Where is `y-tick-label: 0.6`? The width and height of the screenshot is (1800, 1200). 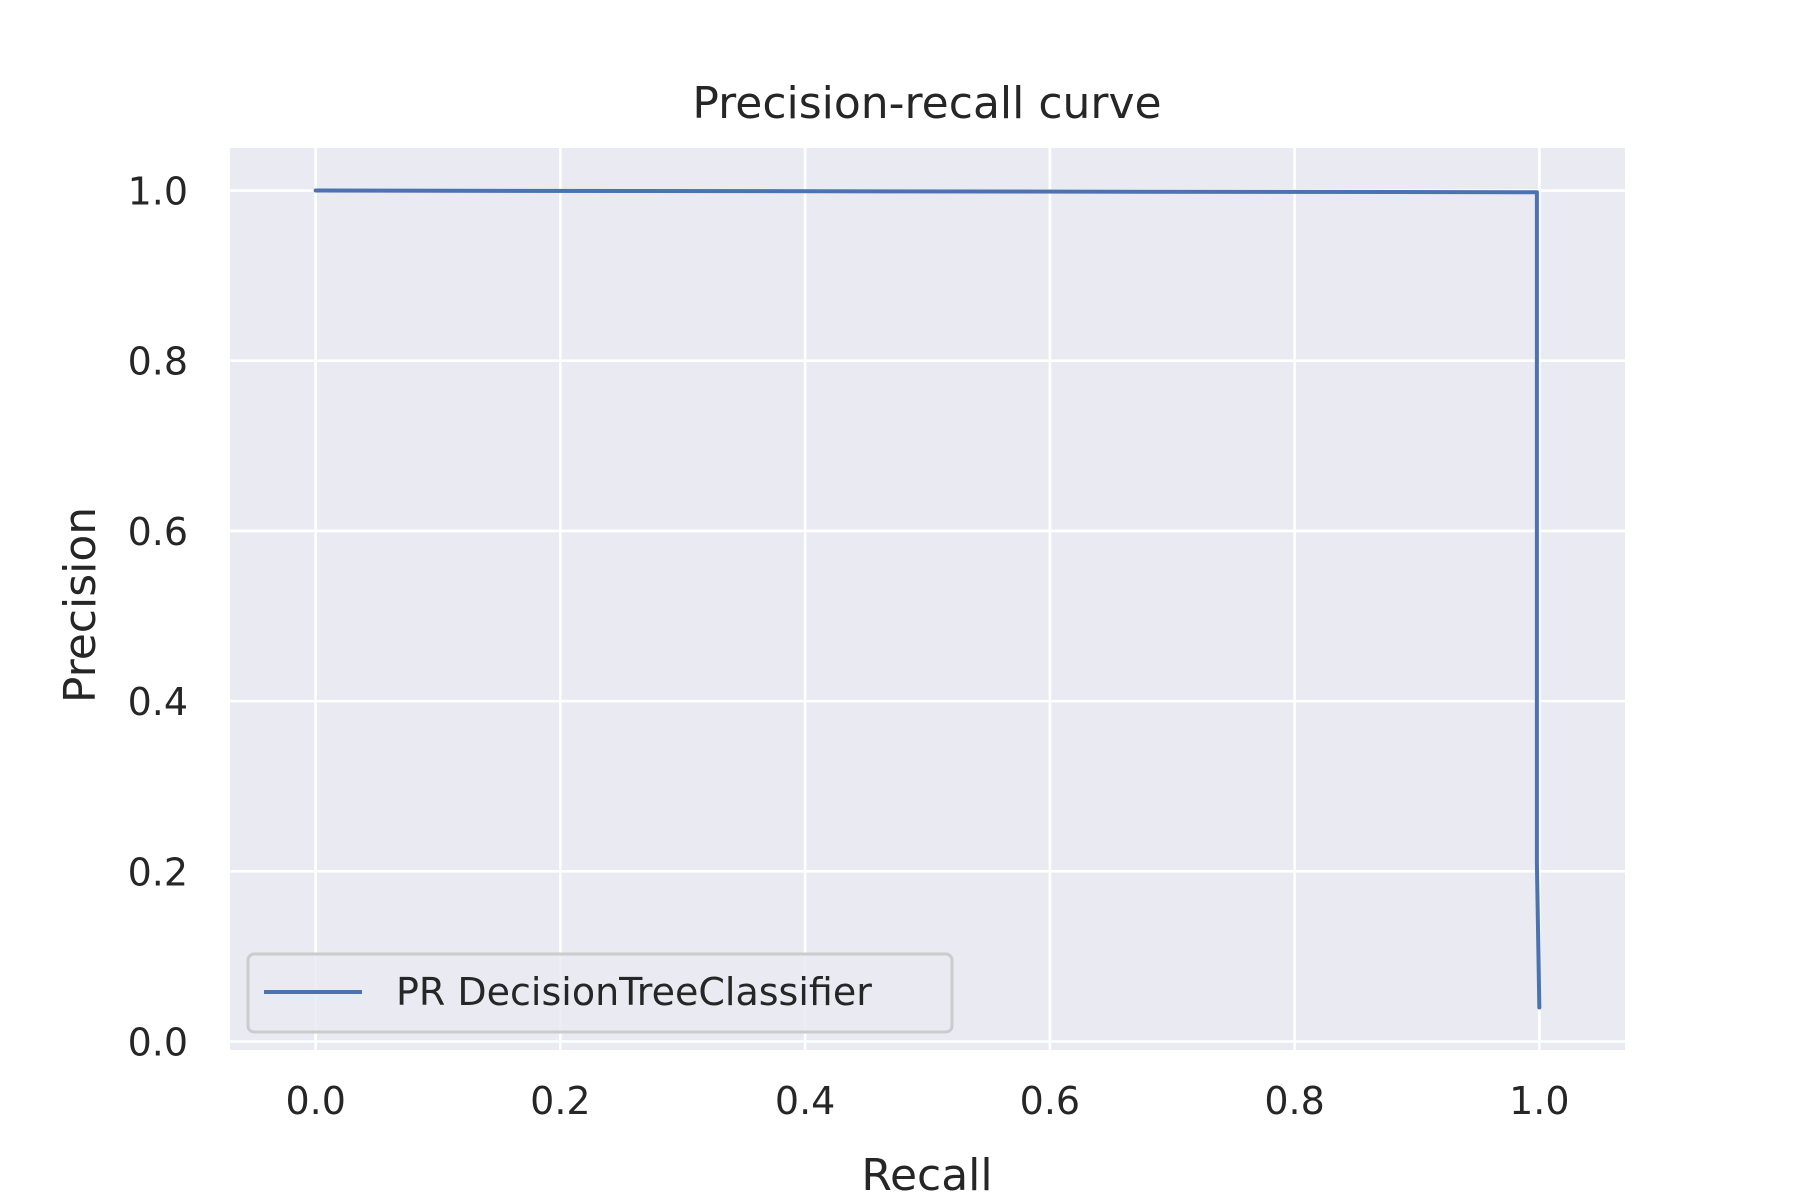 y-tick-label: 0.6 is located at coordinates (158, 532).